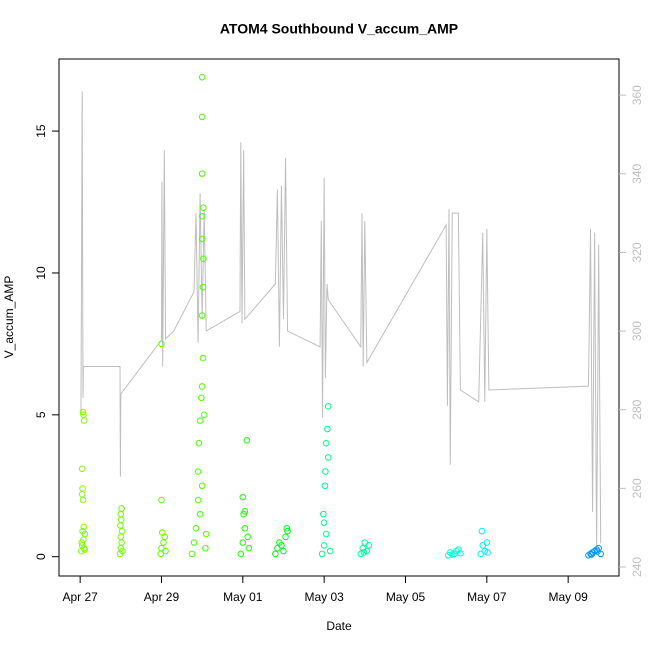 This screenshot has height=650, width=650. Describe the element at coordinates (339, 29) in the screenshot. I see `chart-title: ATOM4 Southbound V_accum_AMP` at that location.